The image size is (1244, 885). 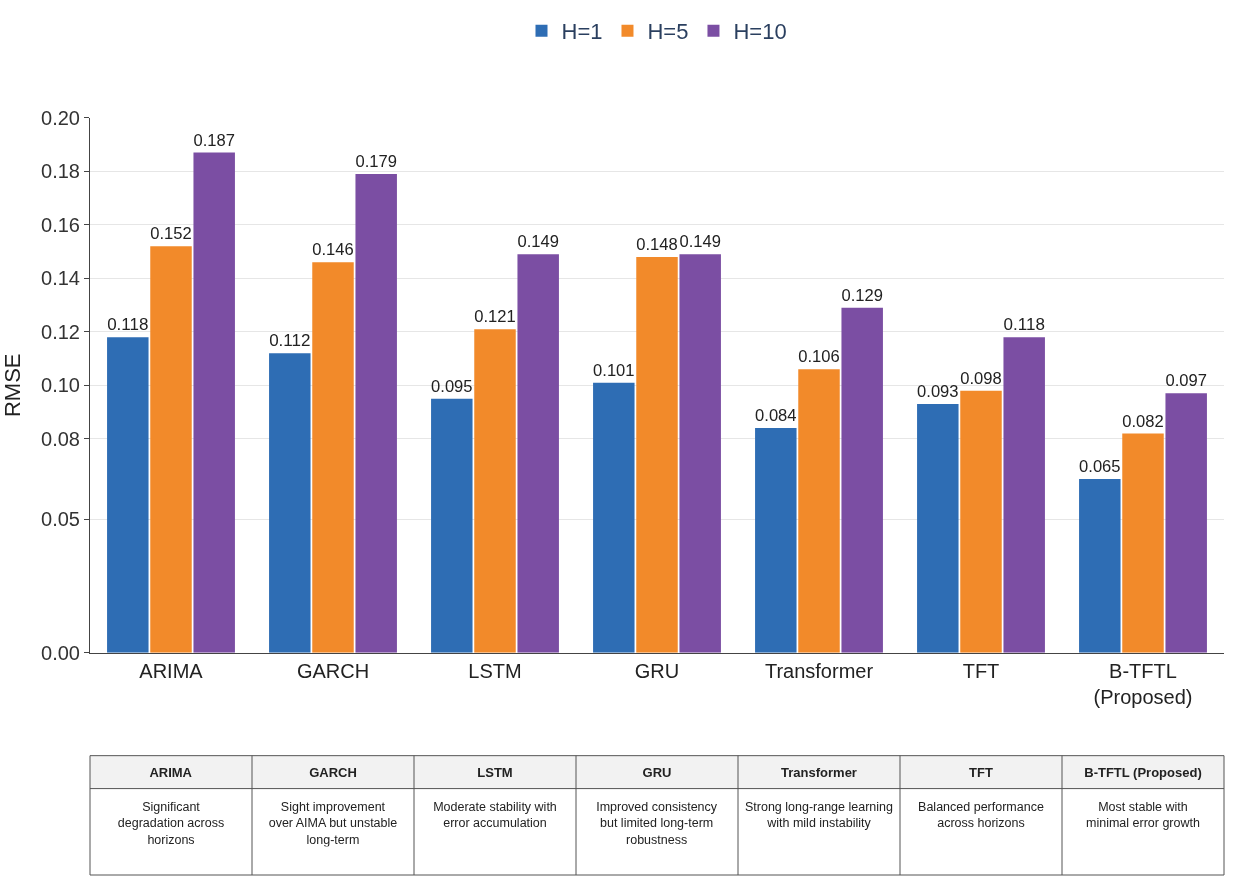 What do you see at coordinates (171, 234) in the screenshot?
I see `data-label: 0.152` at bounding box center [171, 234].